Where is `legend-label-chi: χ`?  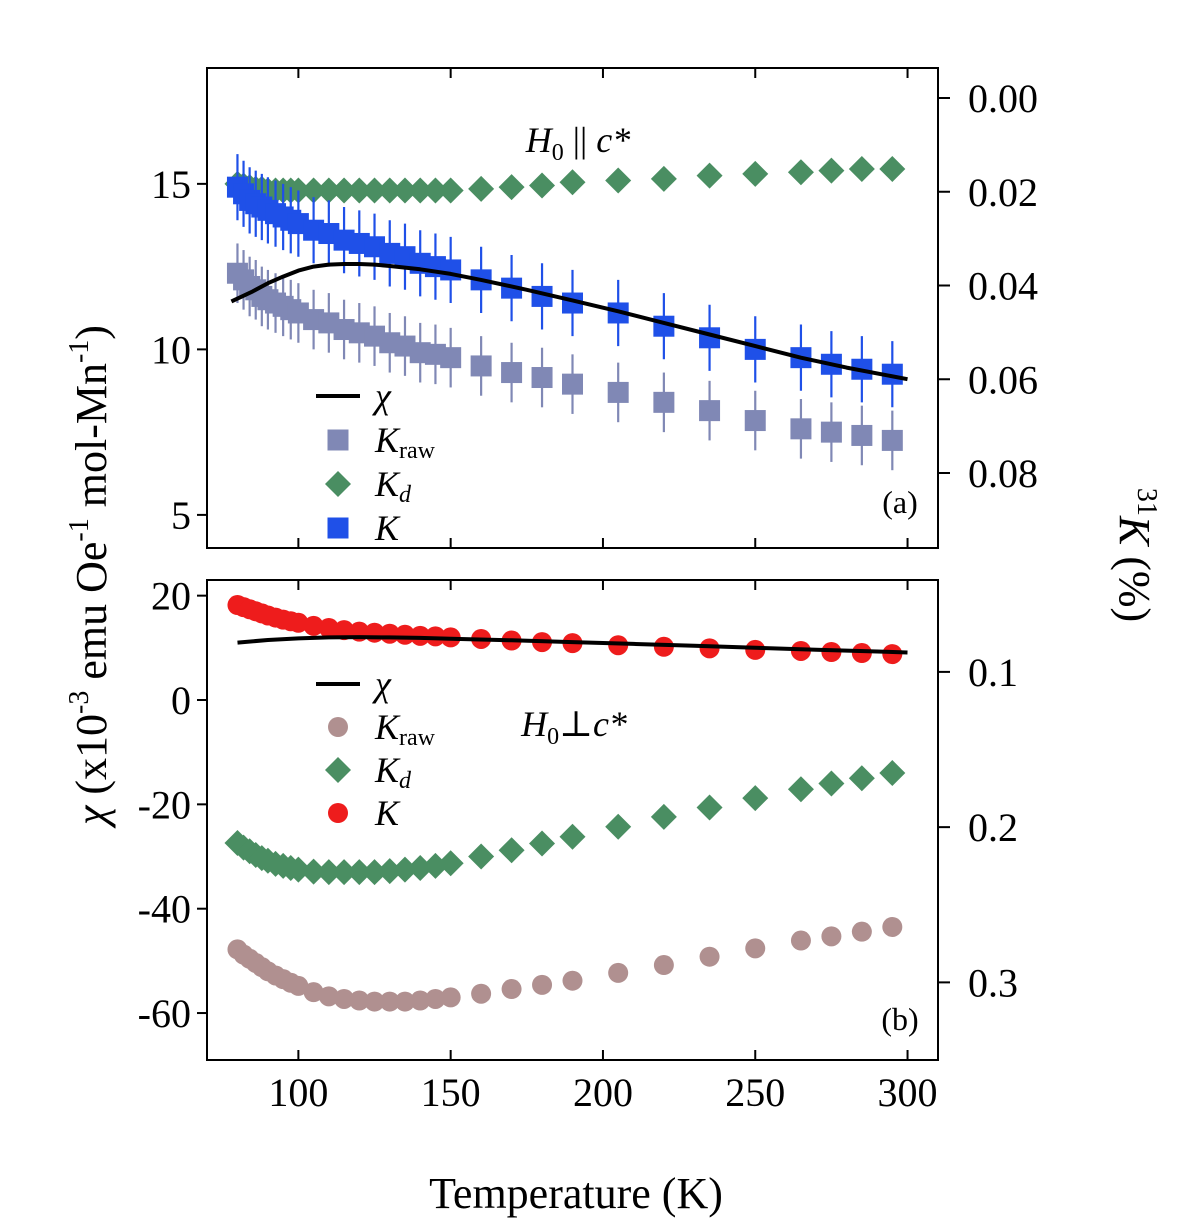 legend-label-chi: χ is located at coordinates (382, 684).